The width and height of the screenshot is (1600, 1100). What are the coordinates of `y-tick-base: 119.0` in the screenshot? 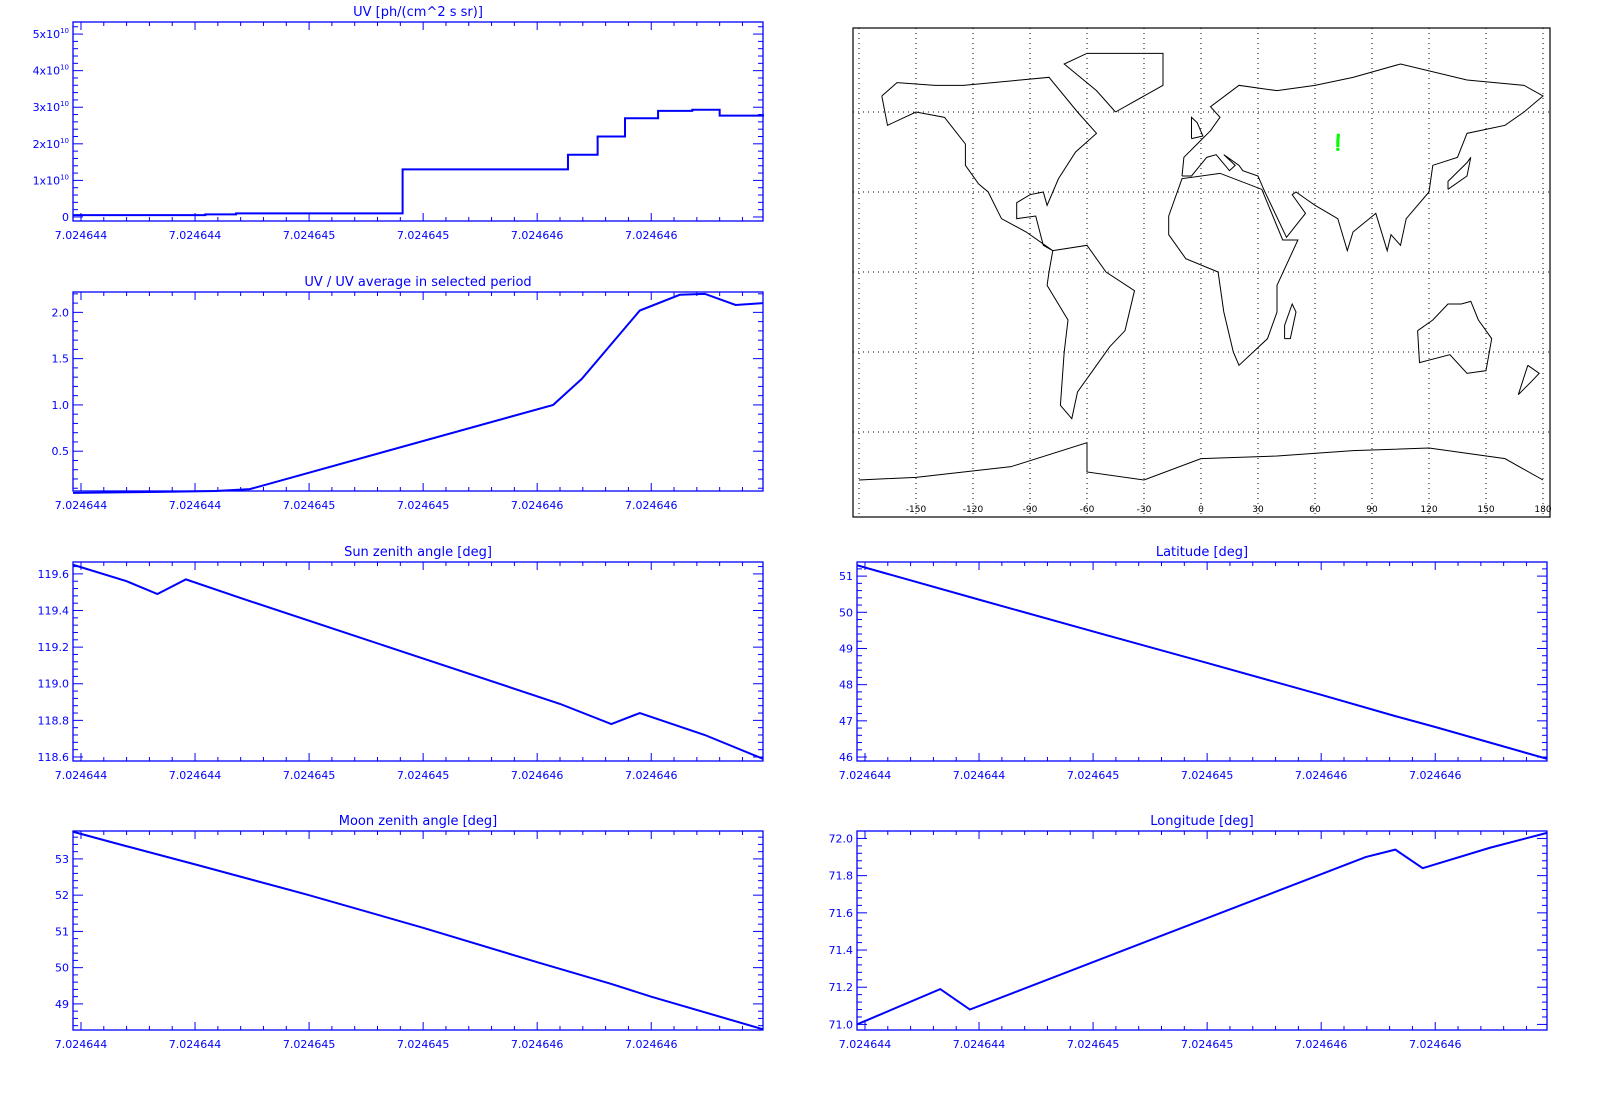 It's located at (54, 684).